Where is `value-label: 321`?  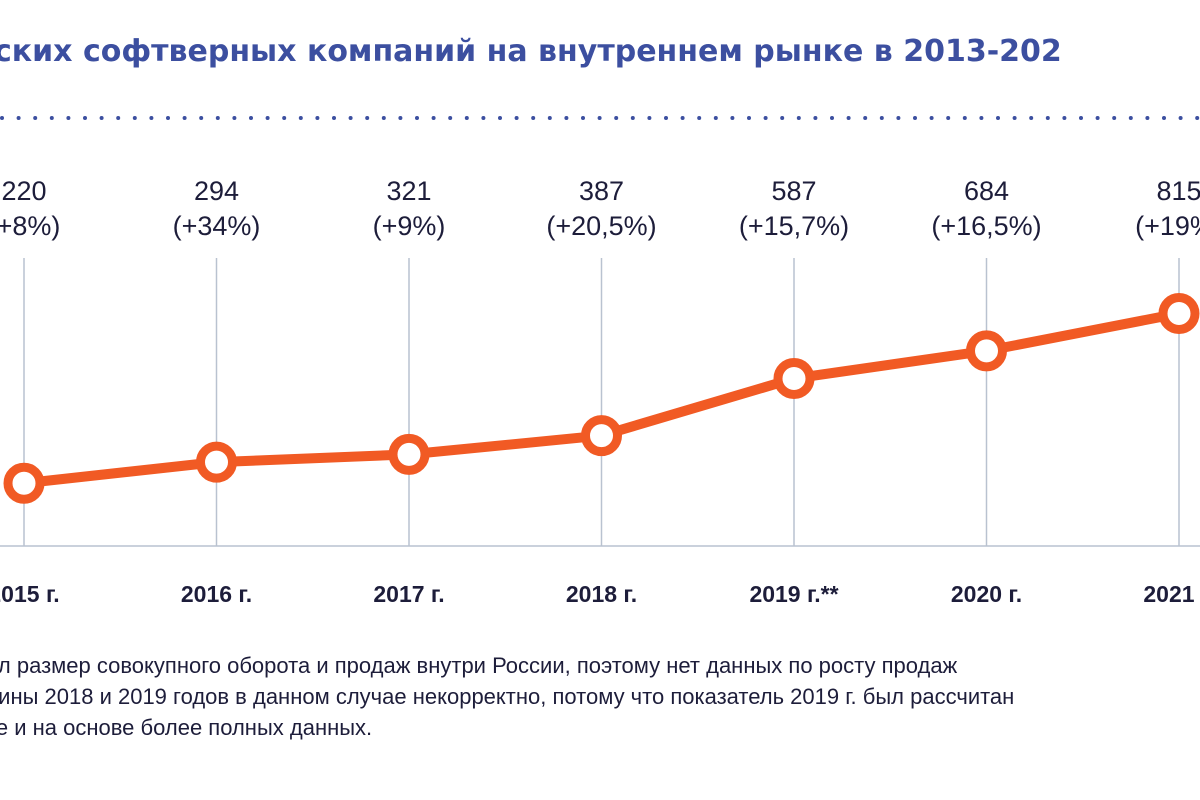 value-label: 321 is located at coordinates (408, 191).